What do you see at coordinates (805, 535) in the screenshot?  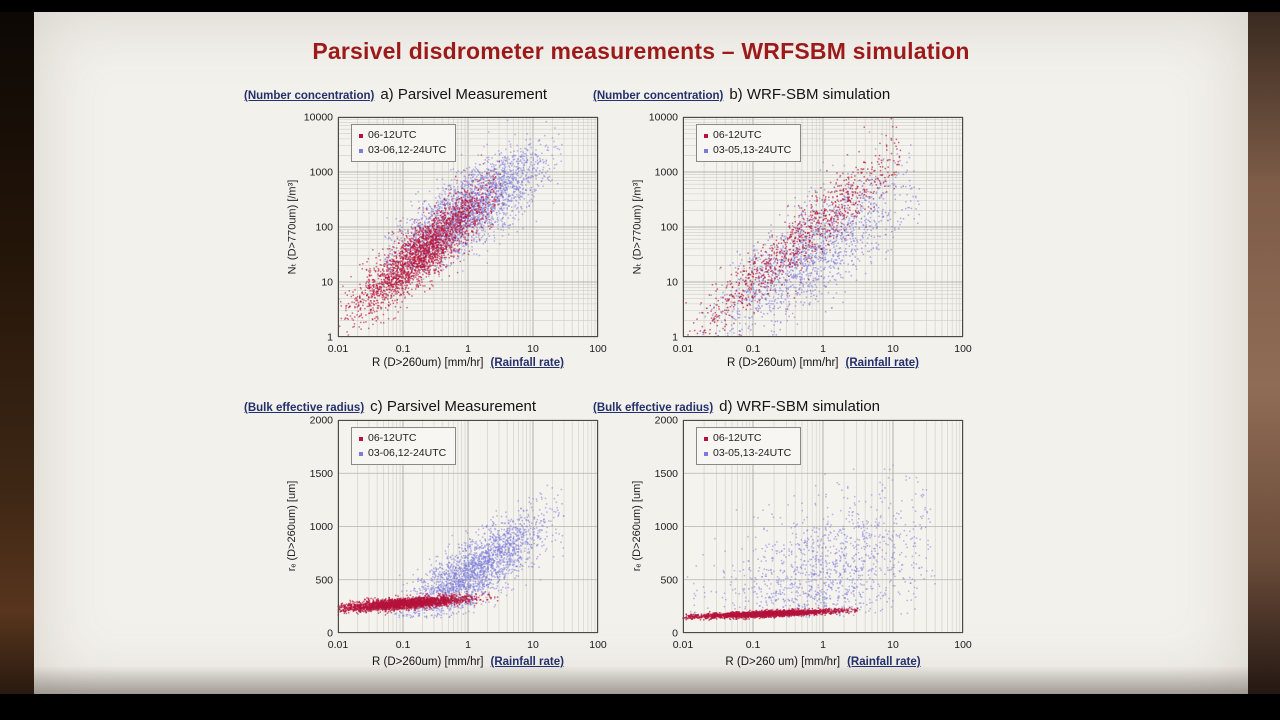 I see `scatter-canvas-d` at bounding box center [805, 535].